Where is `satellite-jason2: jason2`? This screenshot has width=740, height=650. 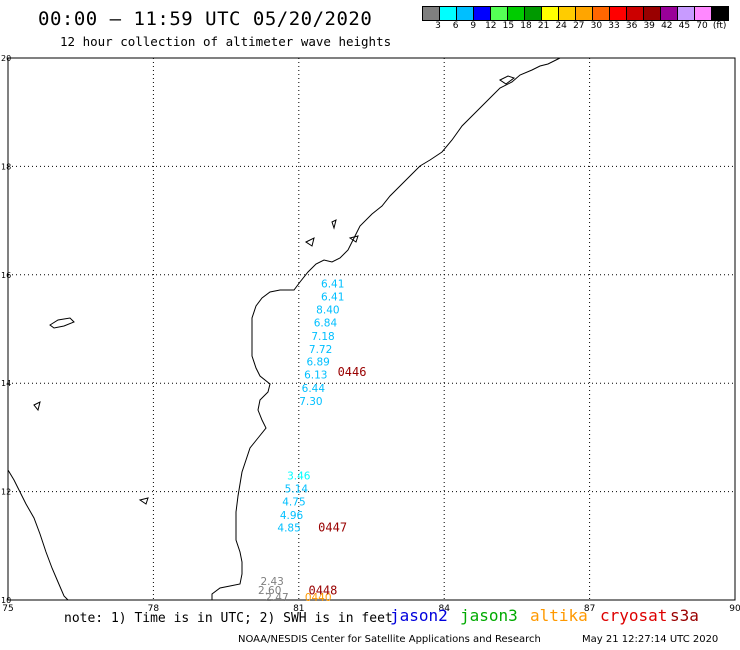
satellite-jason2: jason2 is located at coordinates (419, 615).